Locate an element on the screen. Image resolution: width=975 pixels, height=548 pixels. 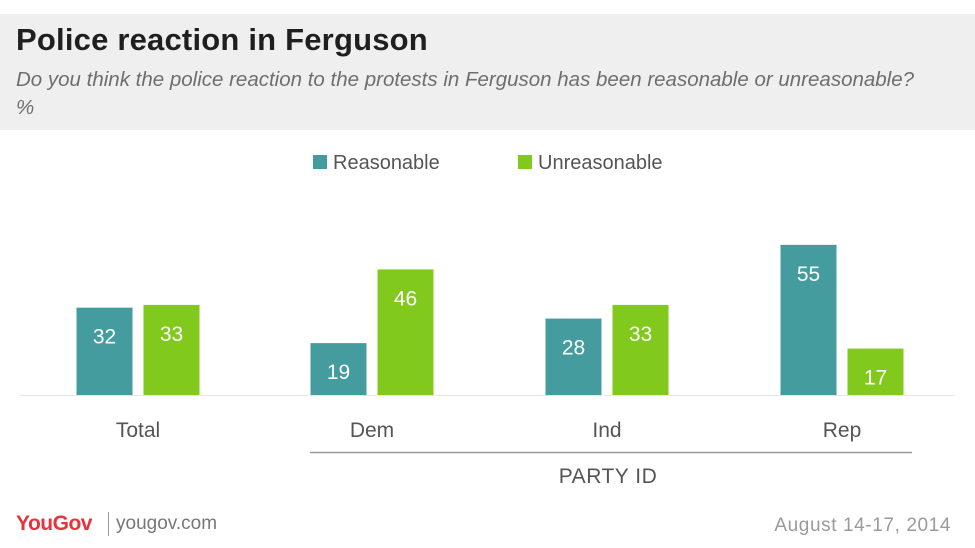
legend-item-reasonable: Reasonable is located at coordinates (376, 165).